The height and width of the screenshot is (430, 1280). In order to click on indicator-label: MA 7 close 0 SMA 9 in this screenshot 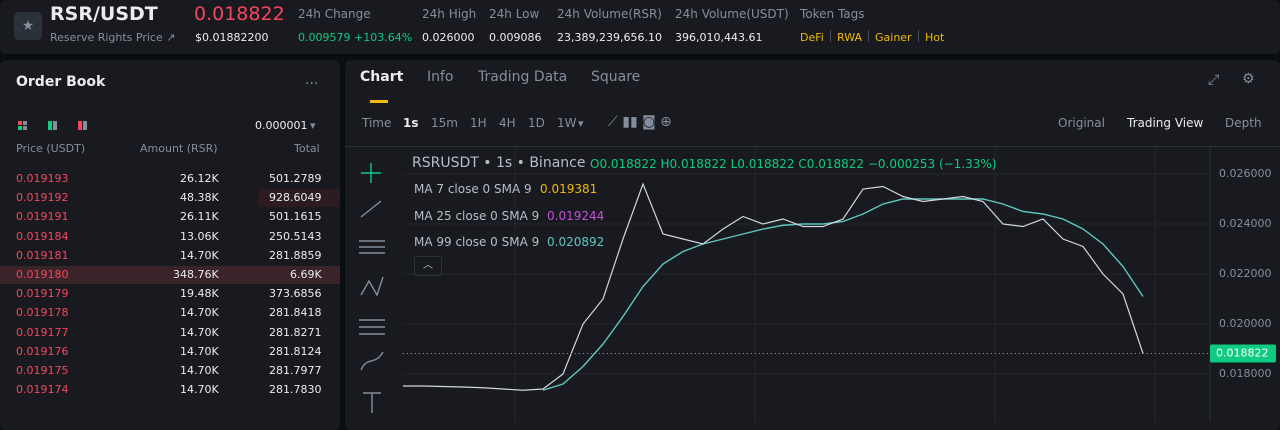, I will do `click(473, 189)`.